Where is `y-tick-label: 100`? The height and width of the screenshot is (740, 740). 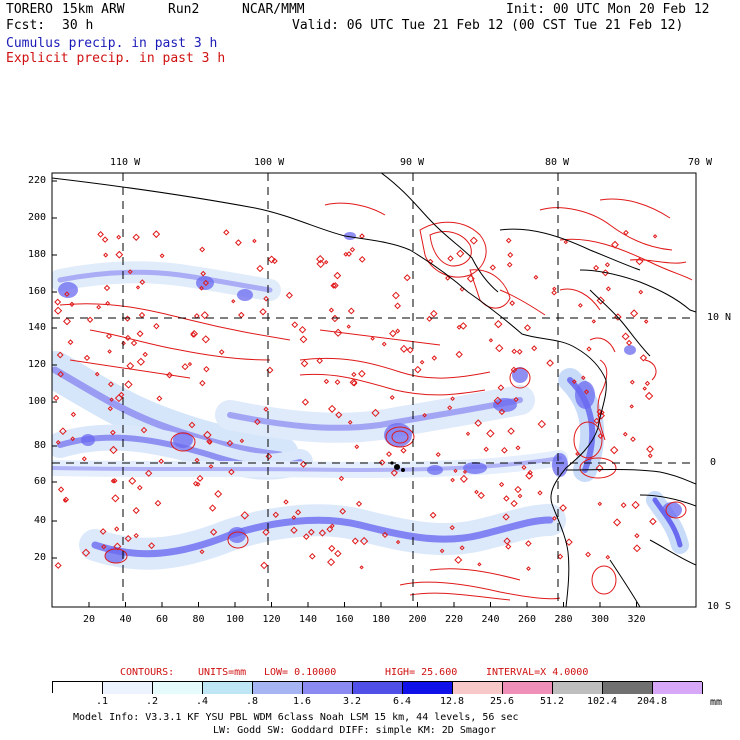 y-tick-label: 100 is located at coordinates (36, 401).